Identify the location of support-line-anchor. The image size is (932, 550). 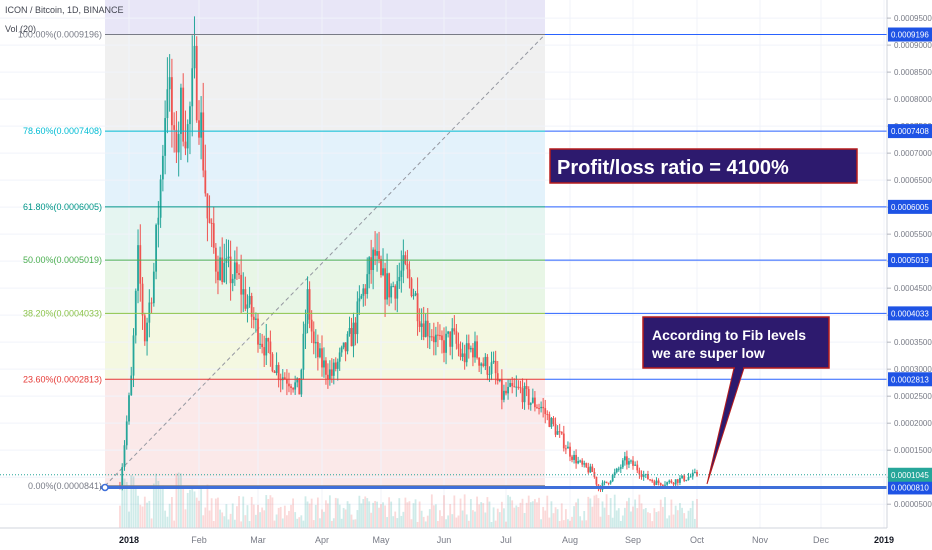
(105, 487).